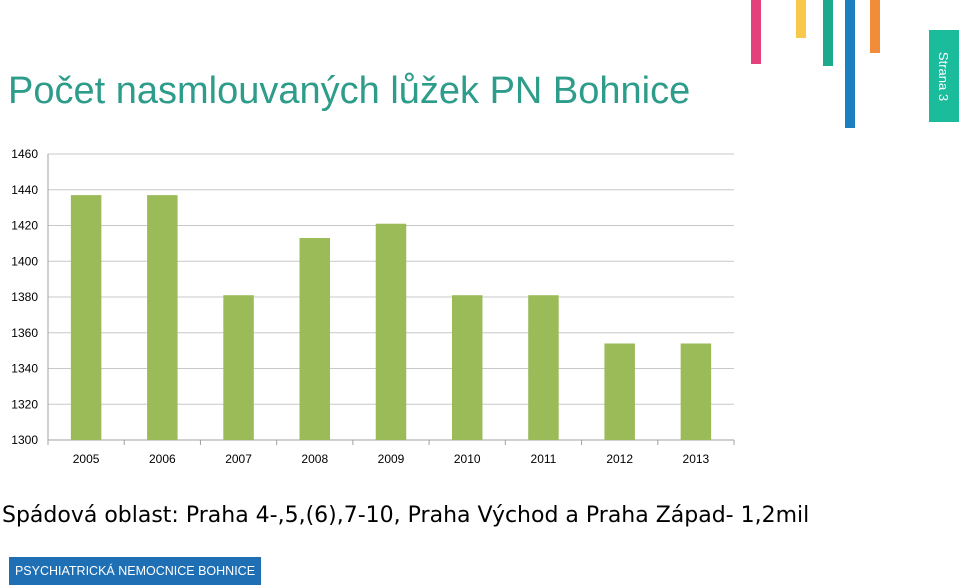 The height and width of the screenshot is (585, 959). What do you see at coordinates (24, 369) in the screenshot?
I see `y-tick-label: 1340` at bounding box center [24, 369].